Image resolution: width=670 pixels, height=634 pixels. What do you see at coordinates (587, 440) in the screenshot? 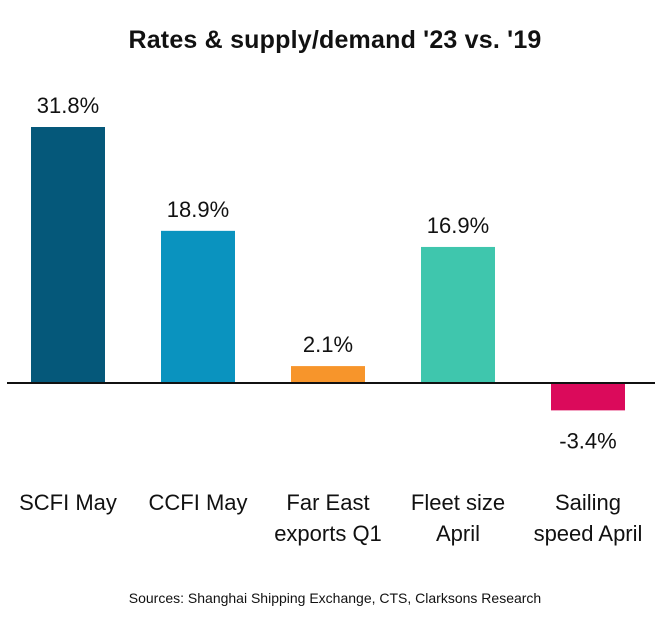
I see `data-label: -3.4%` at bounding box center [587, 440].